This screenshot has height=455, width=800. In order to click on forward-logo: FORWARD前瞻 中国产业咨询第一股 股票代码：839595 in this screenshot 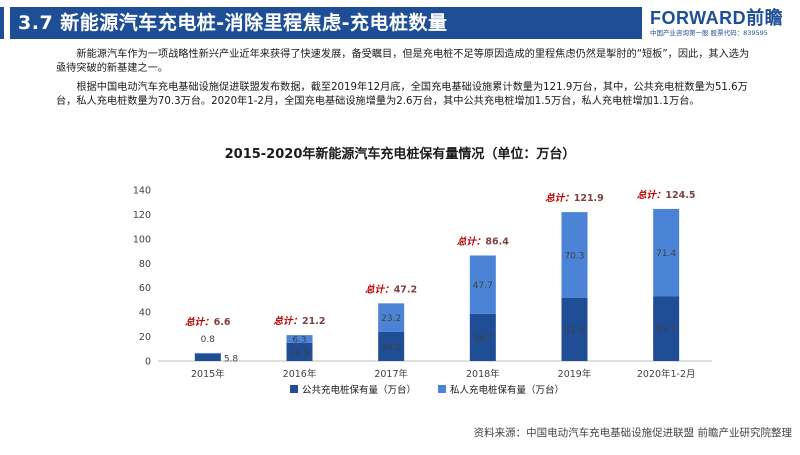, I will do `click(722, 24)`.